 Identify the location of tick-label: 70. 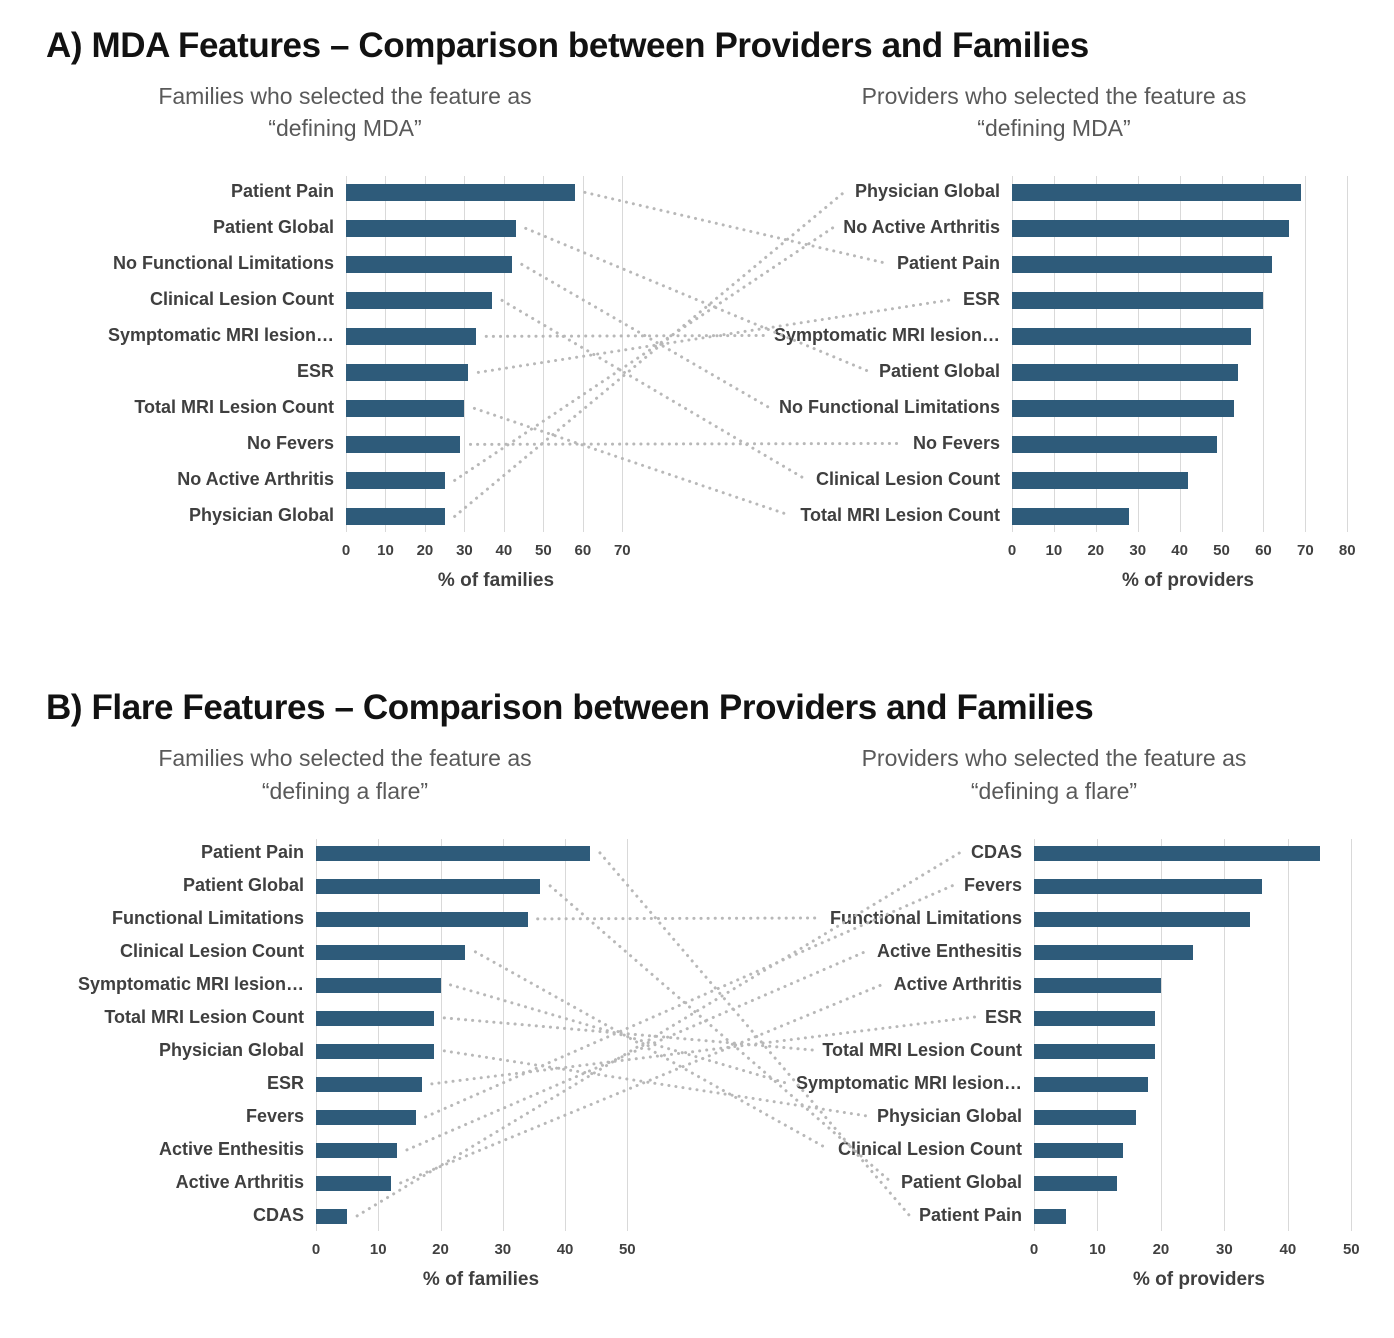
(622, 551).